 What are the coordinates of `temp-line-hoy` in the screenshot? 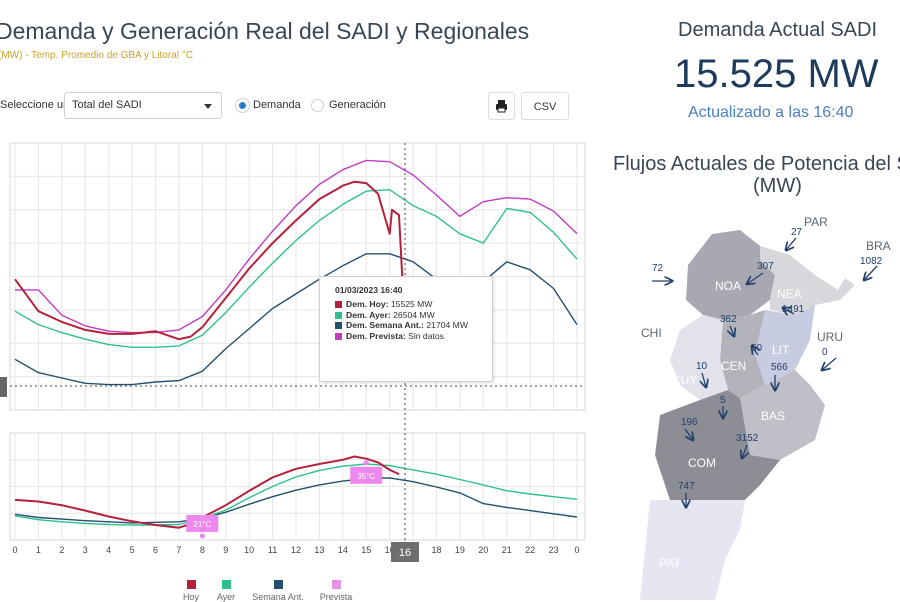 It's located at (207, 492).